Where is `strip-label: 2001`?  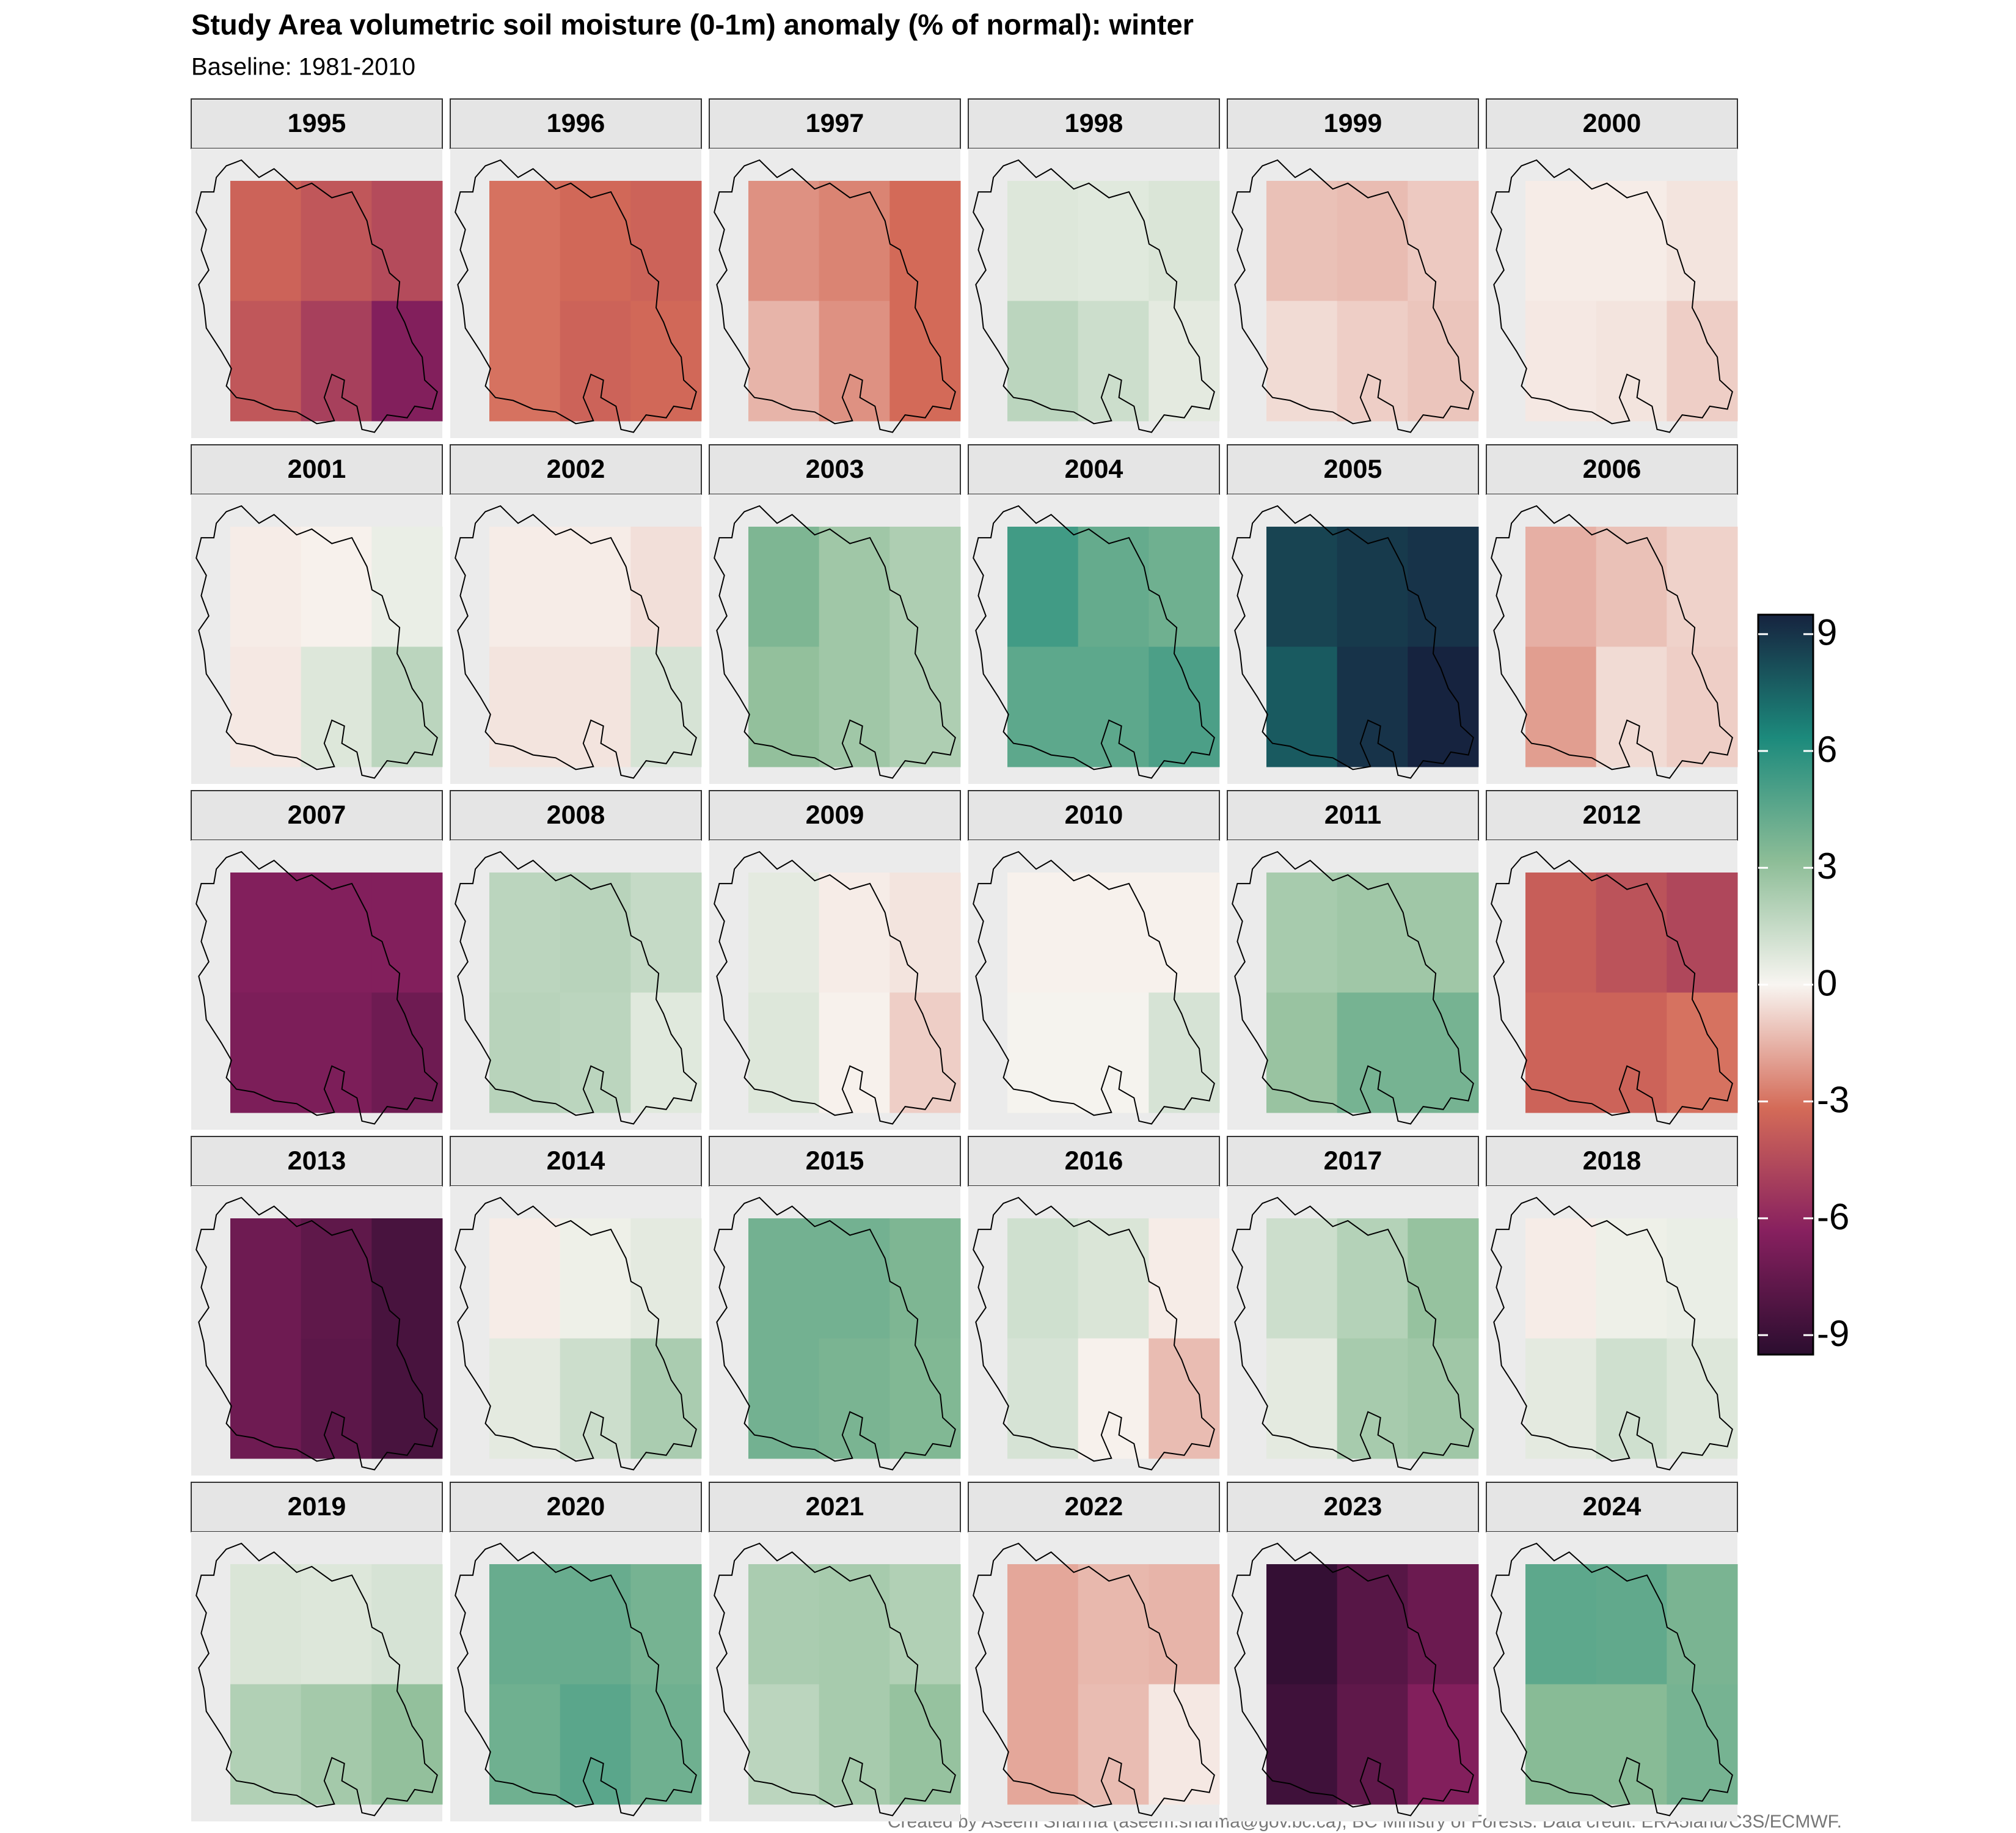
strip-label: 2001 is located at coordinates (317, 469).